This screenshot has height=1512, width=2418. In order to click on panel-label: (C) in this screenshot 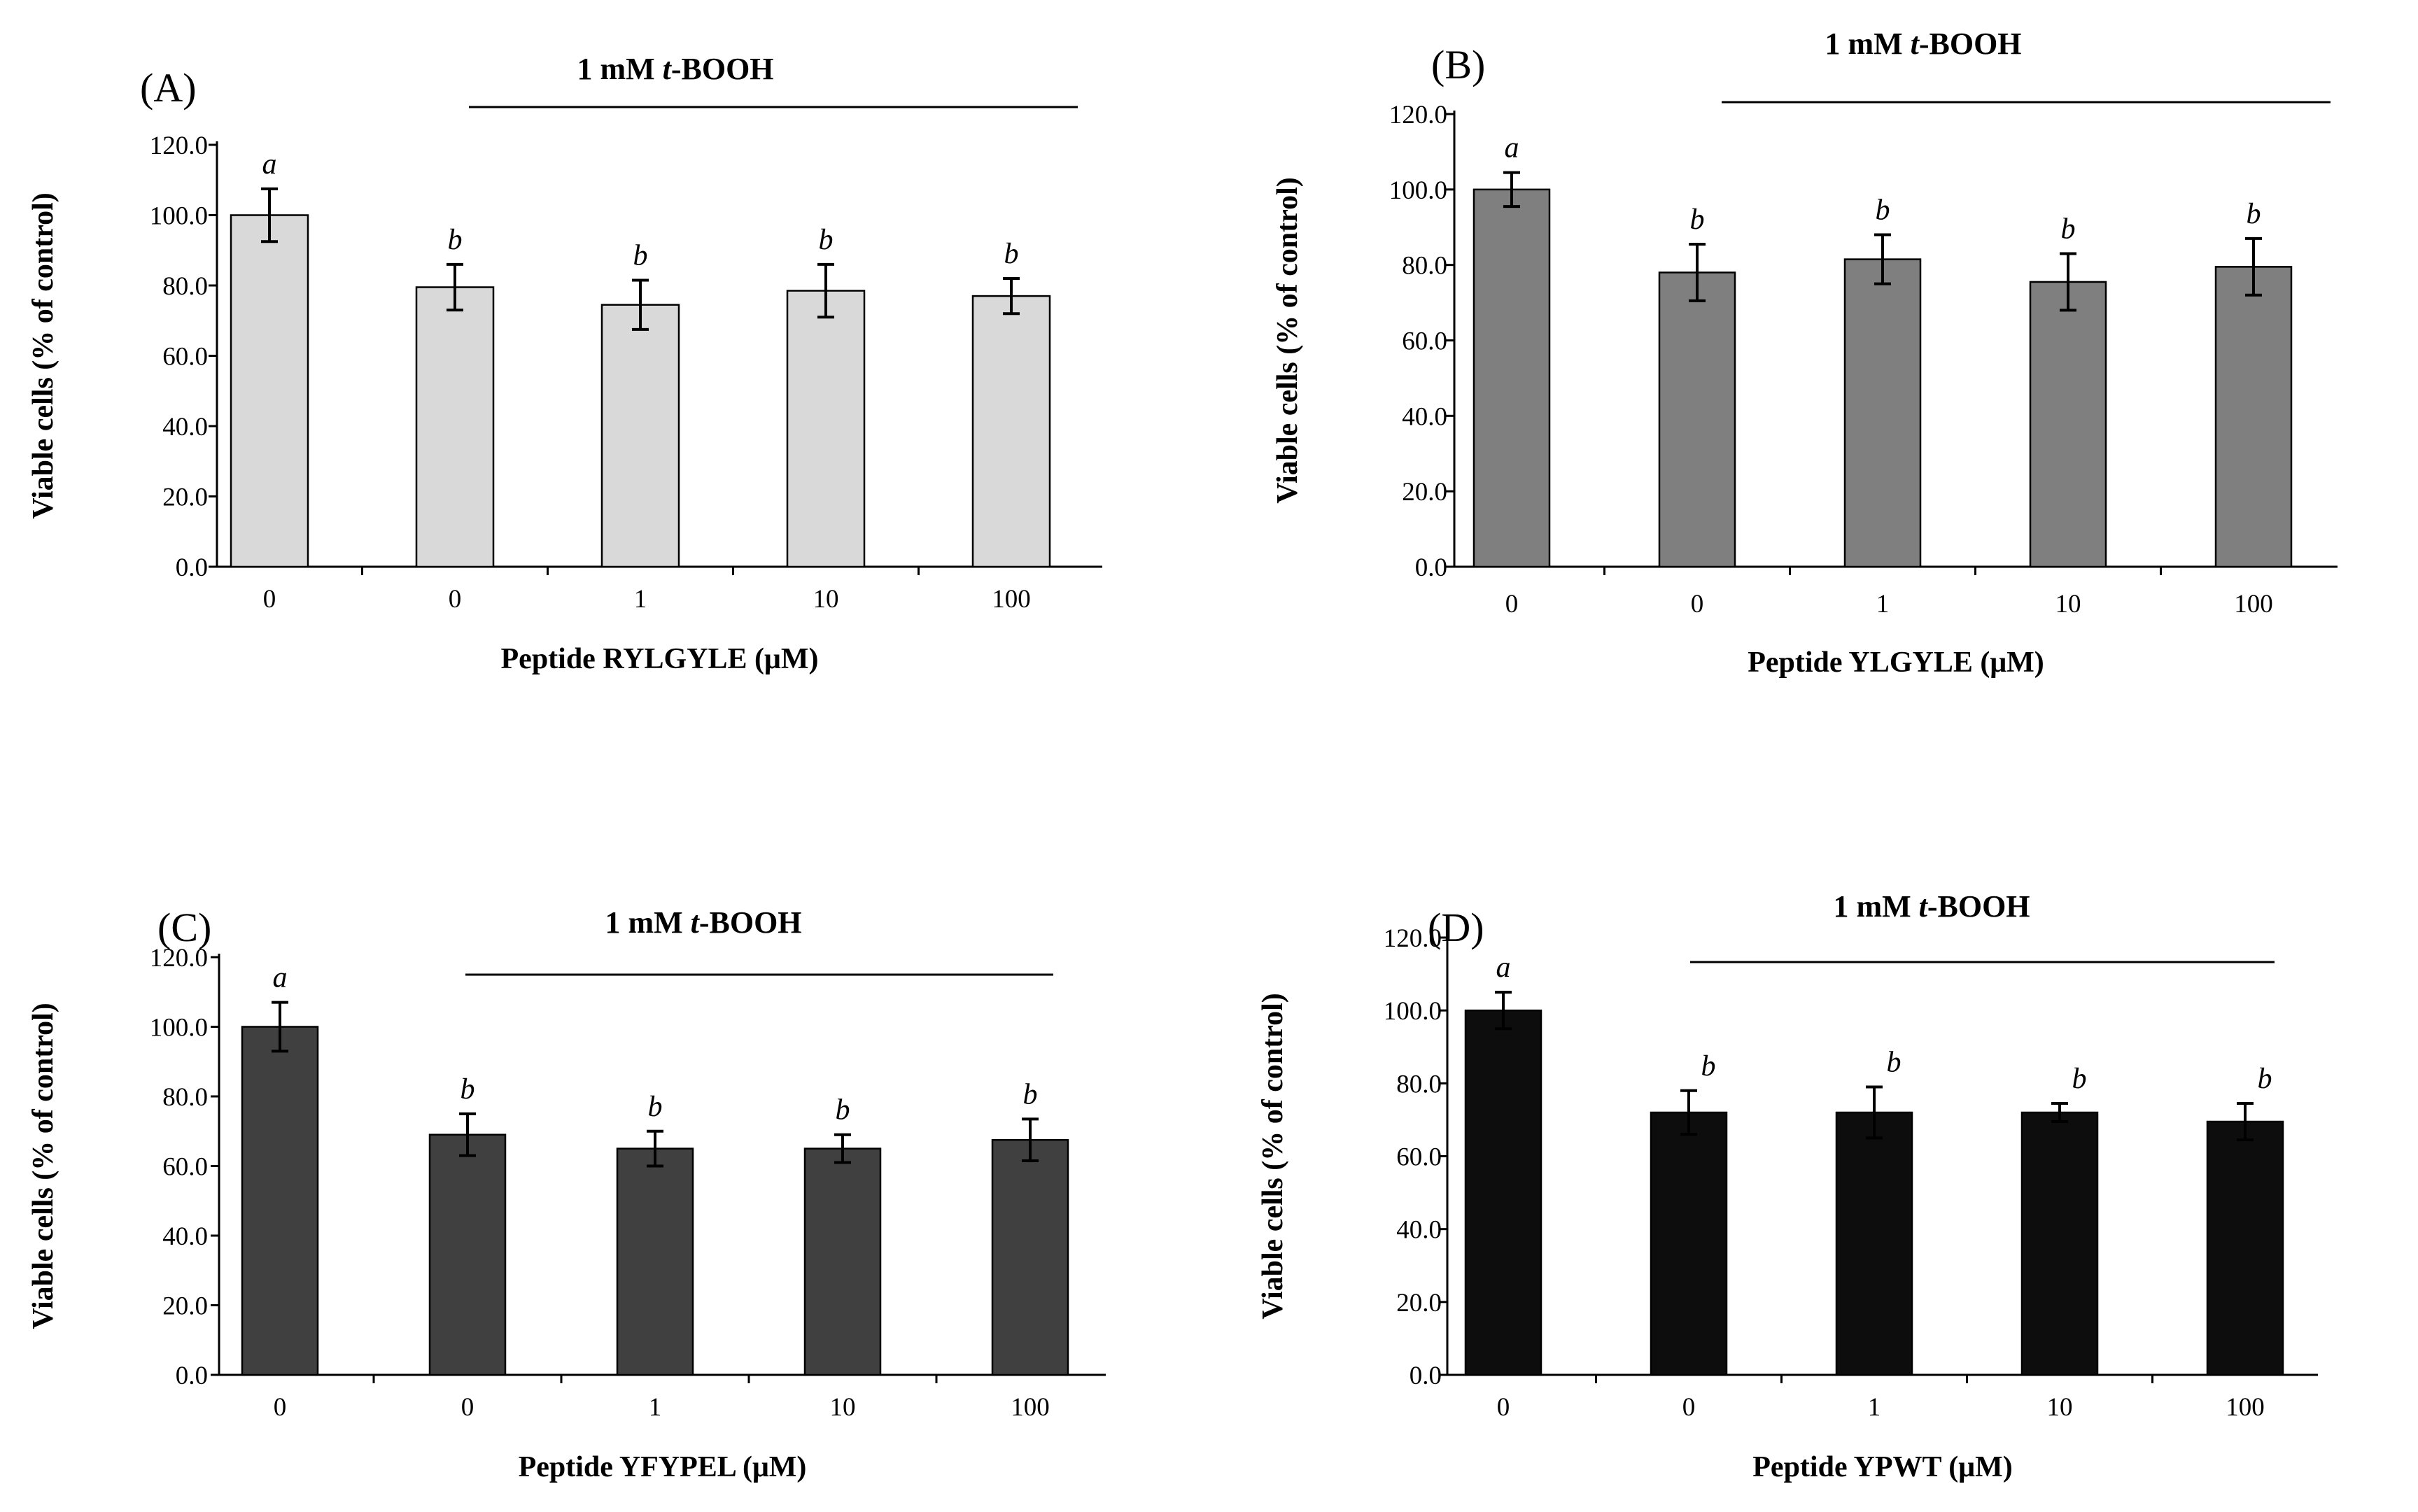, I will do `click(184, 927)`.